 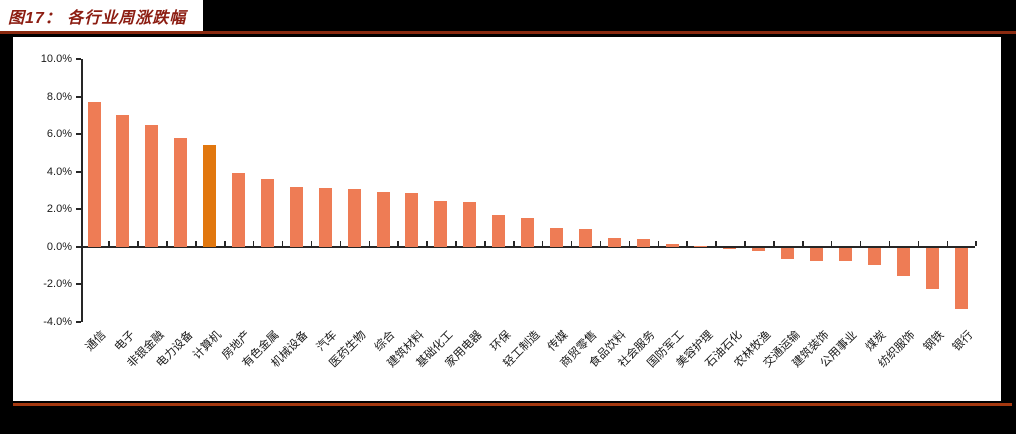 I want to click on category-label: 通信, so click(x=96, y=341).